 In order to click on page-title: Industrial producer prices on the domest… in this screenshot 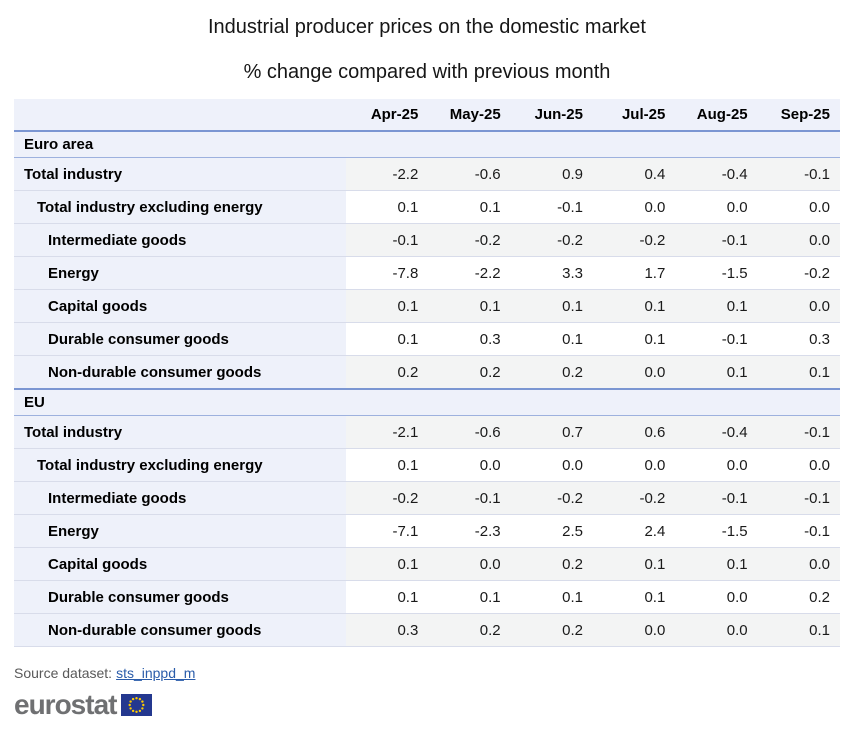, I will do `click(427, 27)`.